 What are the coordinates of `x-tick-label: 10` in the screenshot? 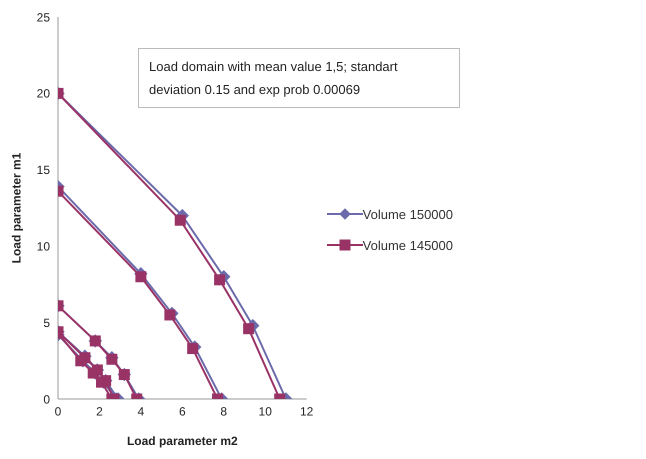 It's located at (265, 411).